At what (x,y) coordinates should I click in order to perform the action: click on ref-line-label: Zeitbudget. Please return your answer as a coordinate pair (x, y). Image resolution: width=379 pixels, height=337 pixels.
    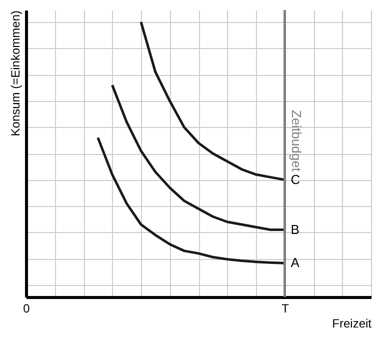
    Looking at the image, I should click on (296, 141).